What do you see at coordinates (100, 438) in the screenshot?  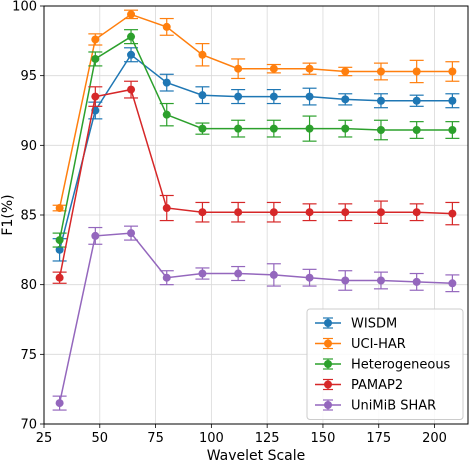 I see `x-tick-label: 50` at bounding box center [100, 438].